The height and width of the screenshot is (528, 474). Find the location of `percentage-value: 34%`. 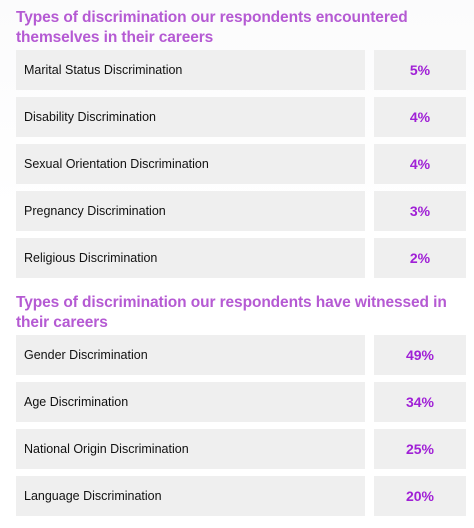

percentage-value: 34% is located at coordinates (420, 402).